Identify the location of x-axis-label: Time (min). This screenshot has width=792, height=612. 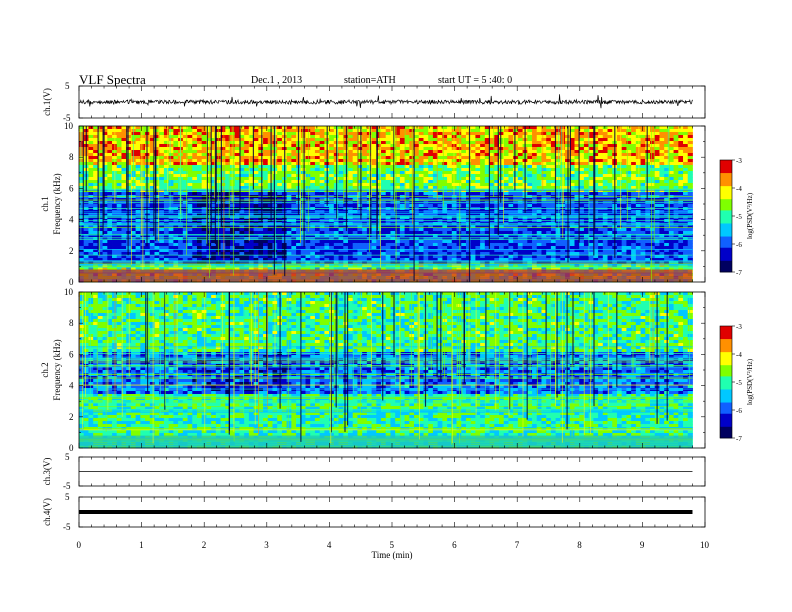
(392, 555).